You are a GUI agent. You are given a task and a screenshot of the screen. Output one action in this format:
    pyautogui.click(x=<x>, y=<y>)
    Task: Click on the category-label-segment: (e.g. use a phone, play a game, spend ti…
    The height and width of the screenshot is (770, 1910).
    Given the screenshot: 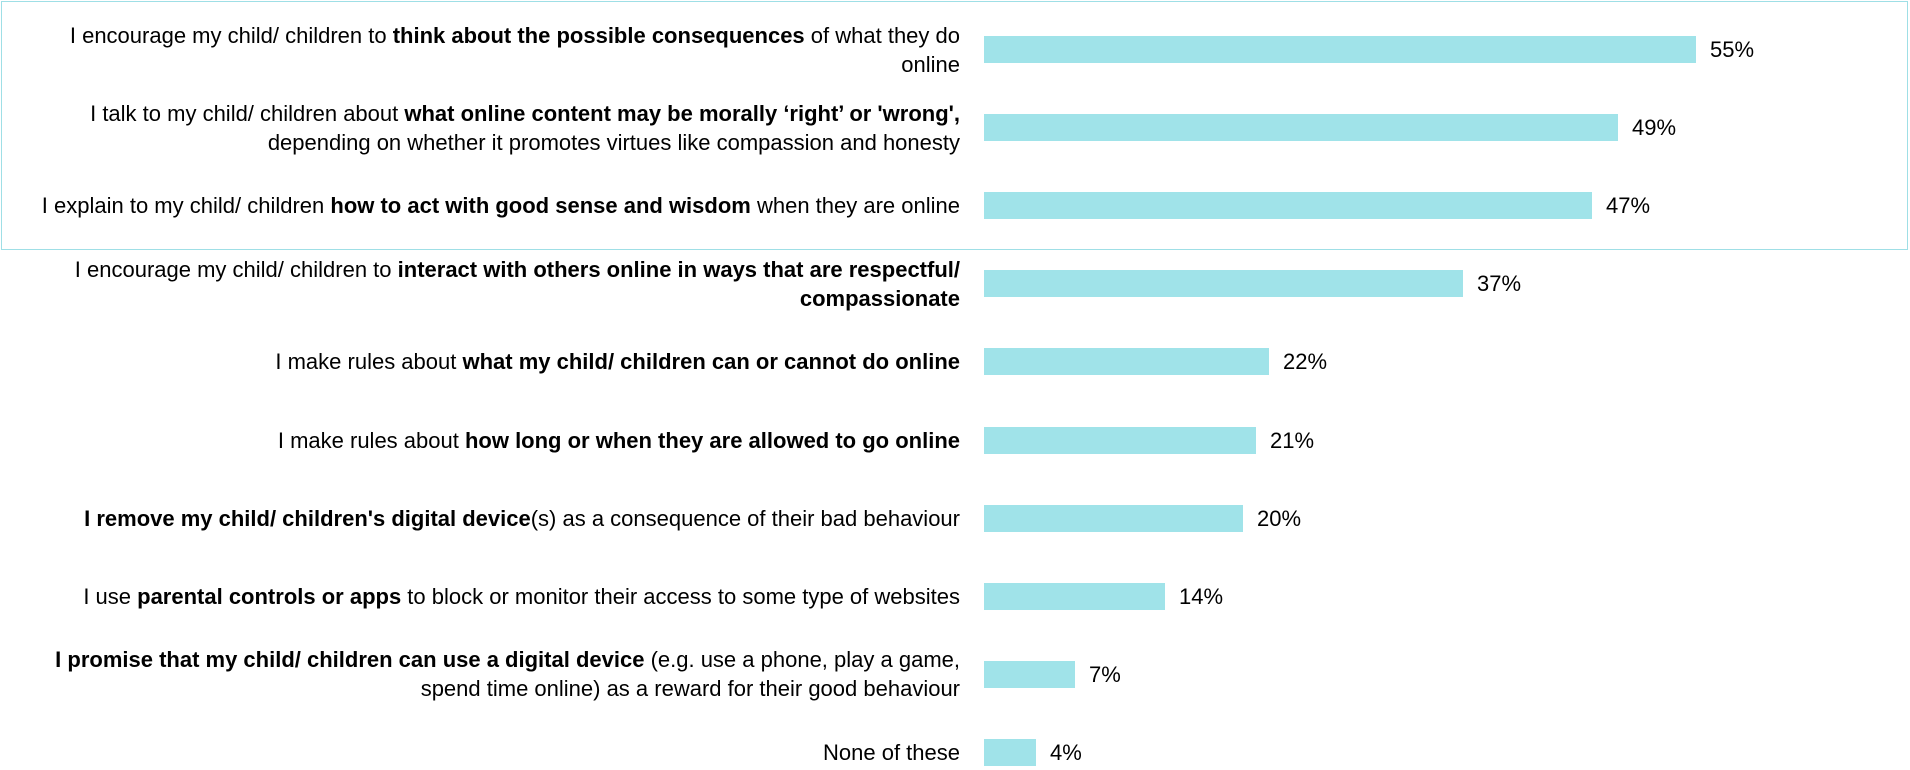 What is the action you would take?
    pyautogui.click(x=690, y=674)
    